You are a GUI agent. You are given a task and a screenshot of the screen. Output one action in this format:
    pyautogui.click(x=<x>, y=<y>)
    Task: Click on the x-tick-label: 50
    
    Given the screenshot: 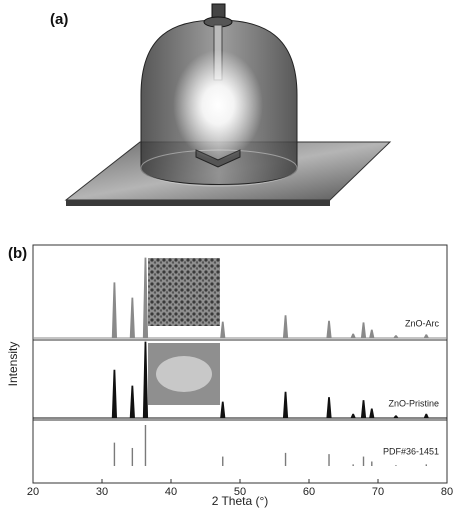 What is the action you would take?
    pyautogui.click(x=240, y=492)
    